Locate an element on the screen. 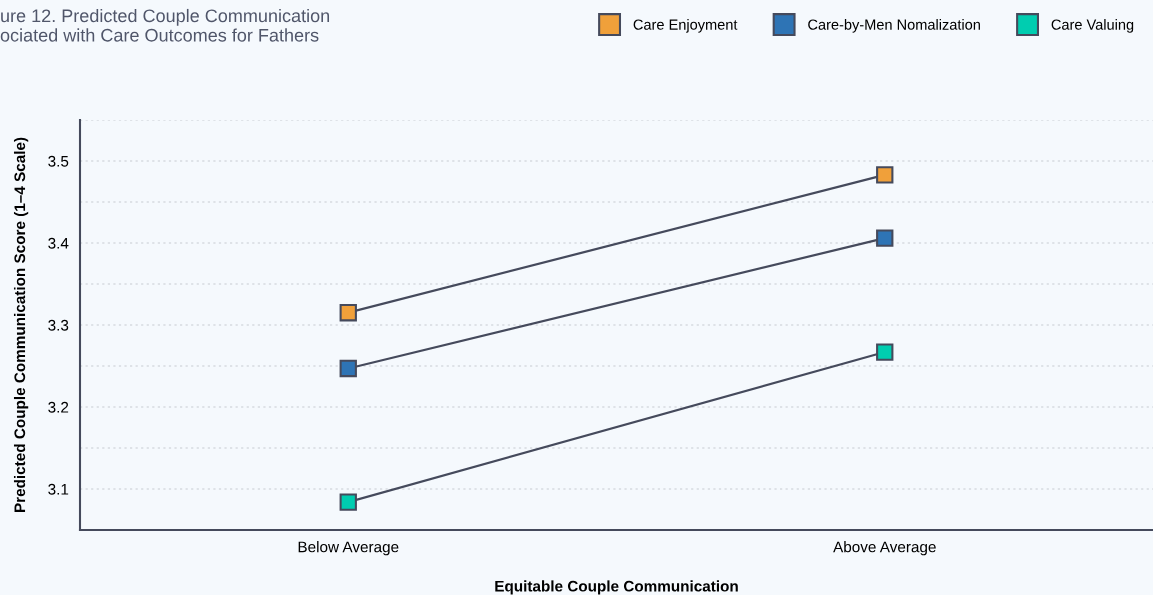 The height and width of the screenshot is (595, 1153). x-tick-label: Below Average is located at coordinates (348, 548).